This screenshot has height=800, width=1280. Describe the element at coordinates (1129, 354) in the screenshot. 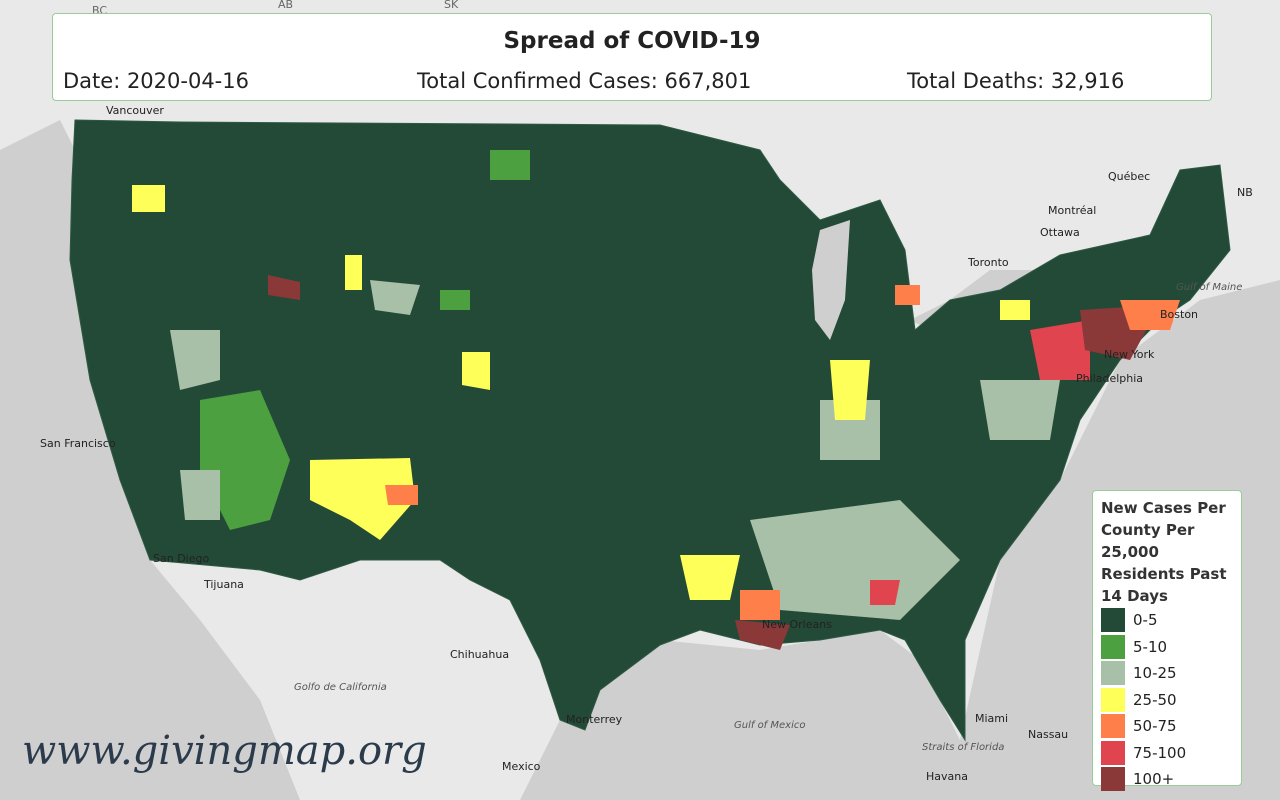

I see `place-label: New York` at that location.